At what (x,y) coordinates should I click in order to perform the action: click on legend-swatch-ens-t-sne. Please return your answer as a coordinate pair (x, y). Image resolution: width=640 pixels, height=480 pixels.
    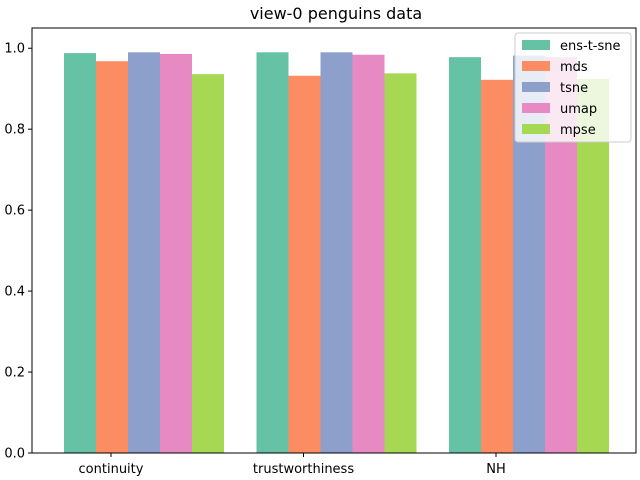
    Looking at the image, I should click on (536, 45).